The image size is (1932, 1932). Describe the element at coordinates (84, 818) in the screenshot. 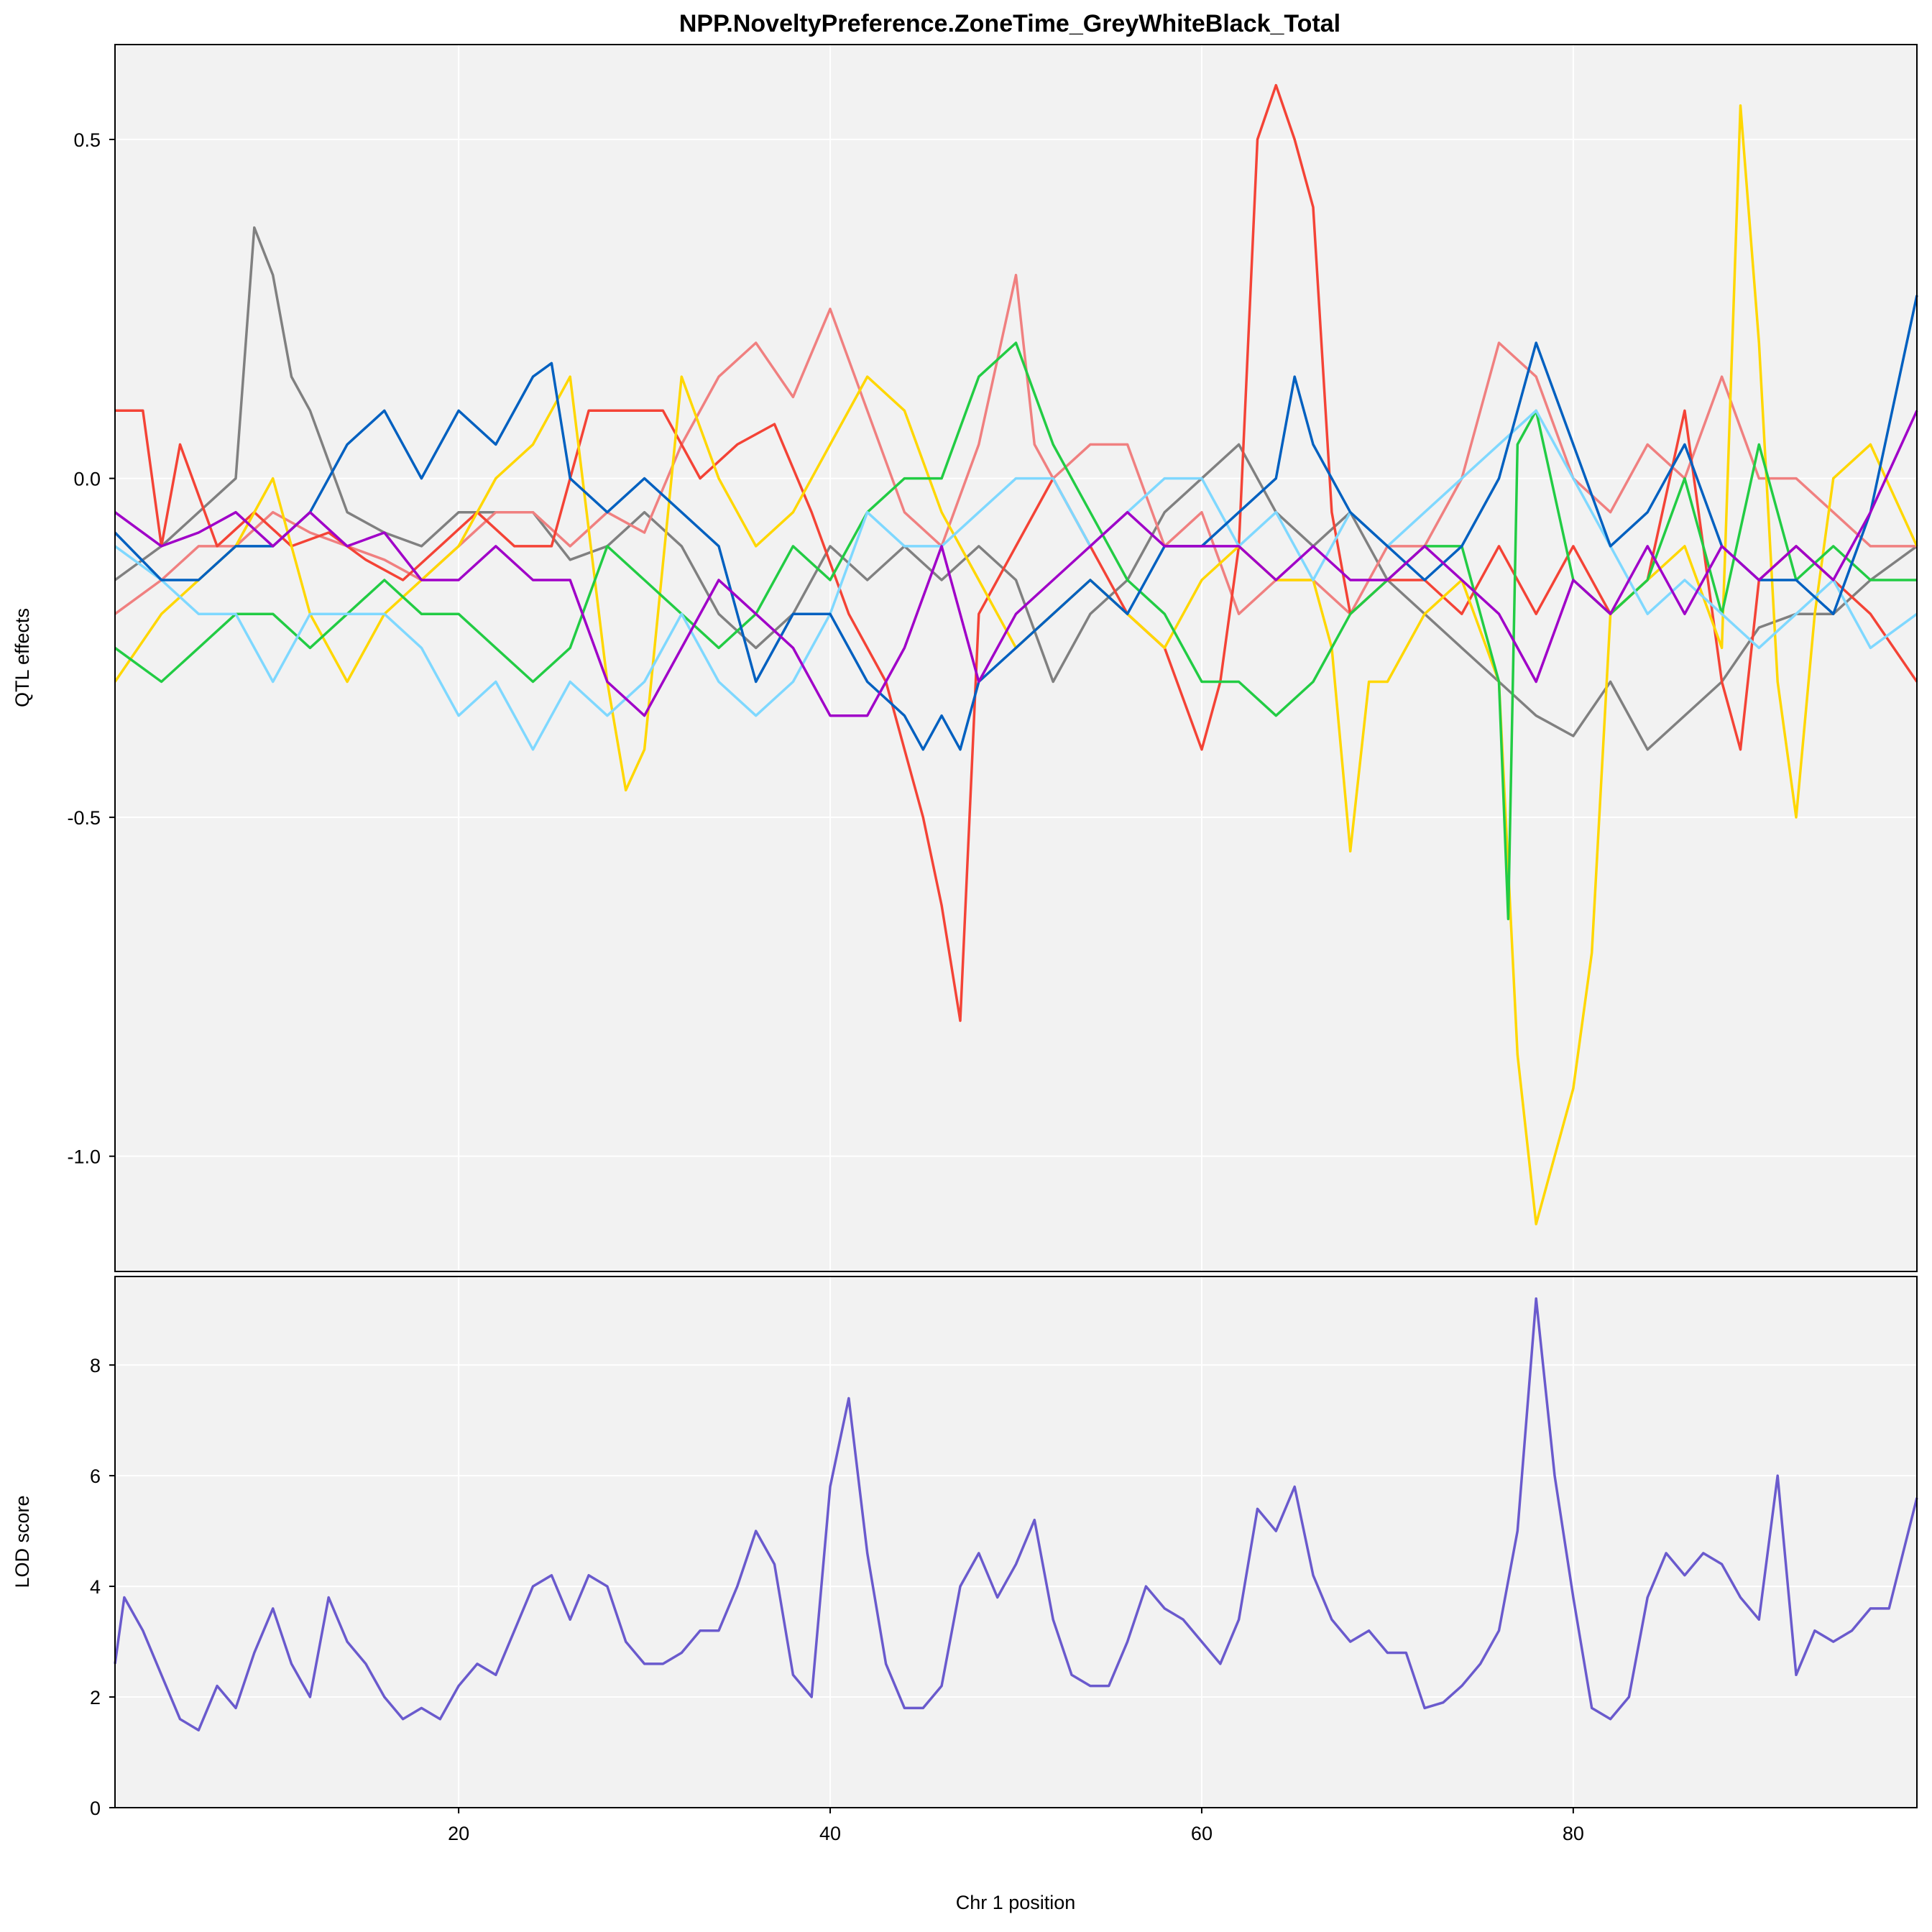

I see `effects-y-tick-label: -0.5` at that location.